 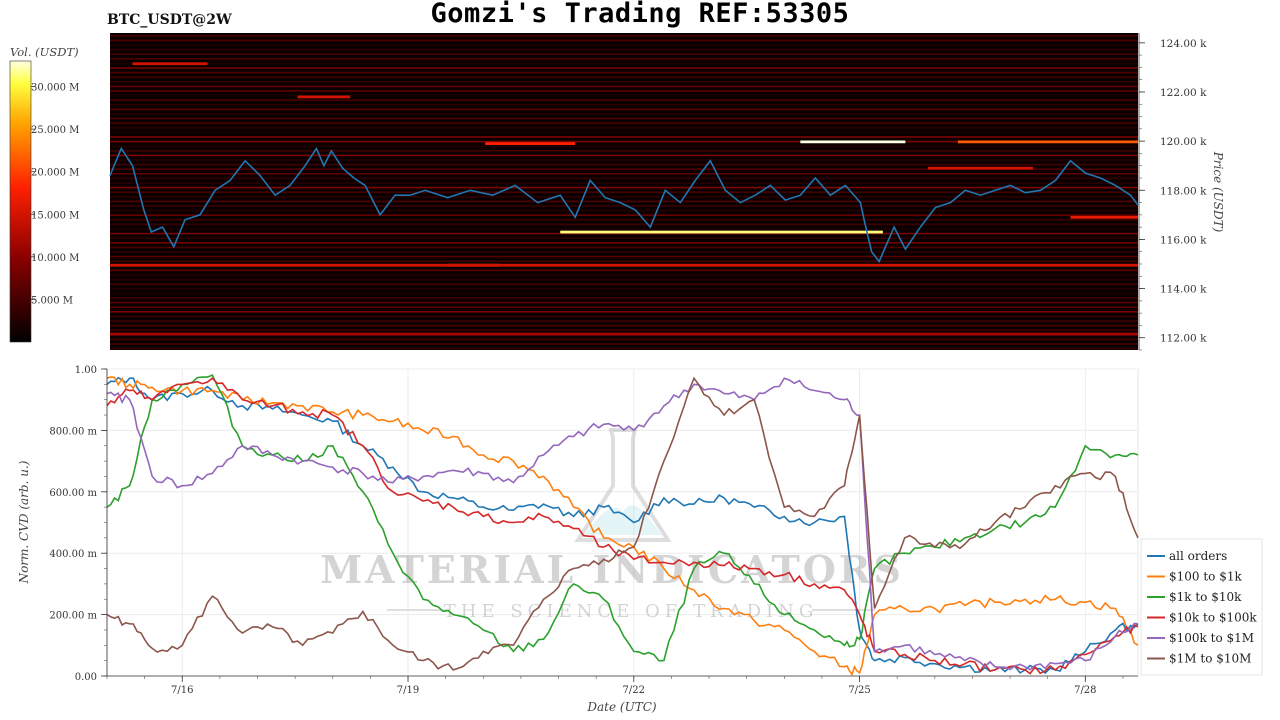 I want to click on heatmap-y-tick-label: 124.00 k, so click(x=1183, y=44).